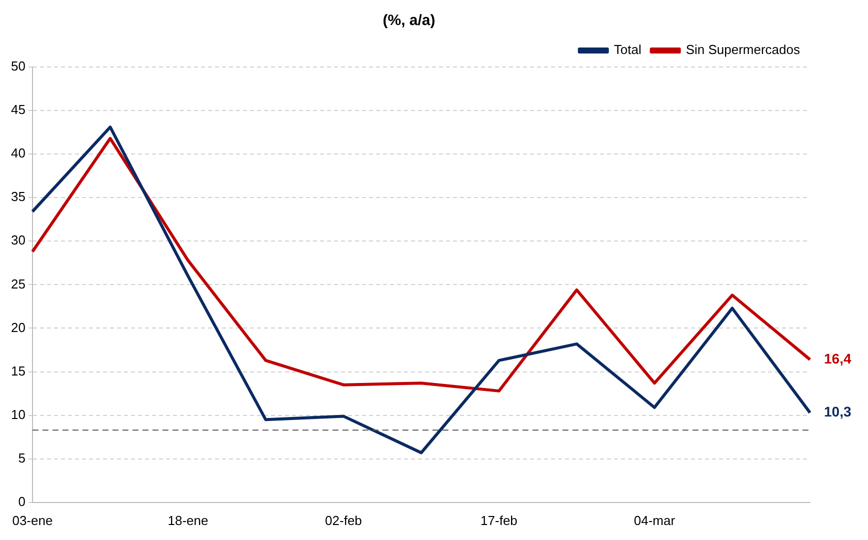  What do you see at coordinates (18, 110) in the screenshot?
I see `y-tick-label: 45` at bounding box center [18, 110].